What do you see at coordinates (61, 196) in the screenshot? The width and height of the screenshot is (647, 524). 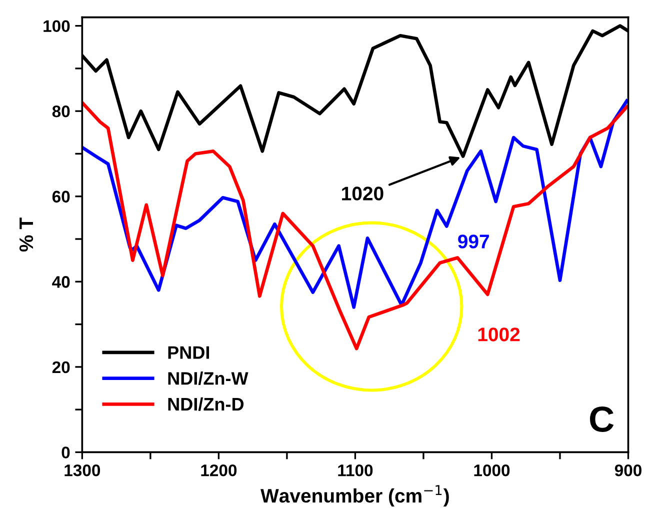 I see `y-tick-label: 60` at bounding box center [61, 196].